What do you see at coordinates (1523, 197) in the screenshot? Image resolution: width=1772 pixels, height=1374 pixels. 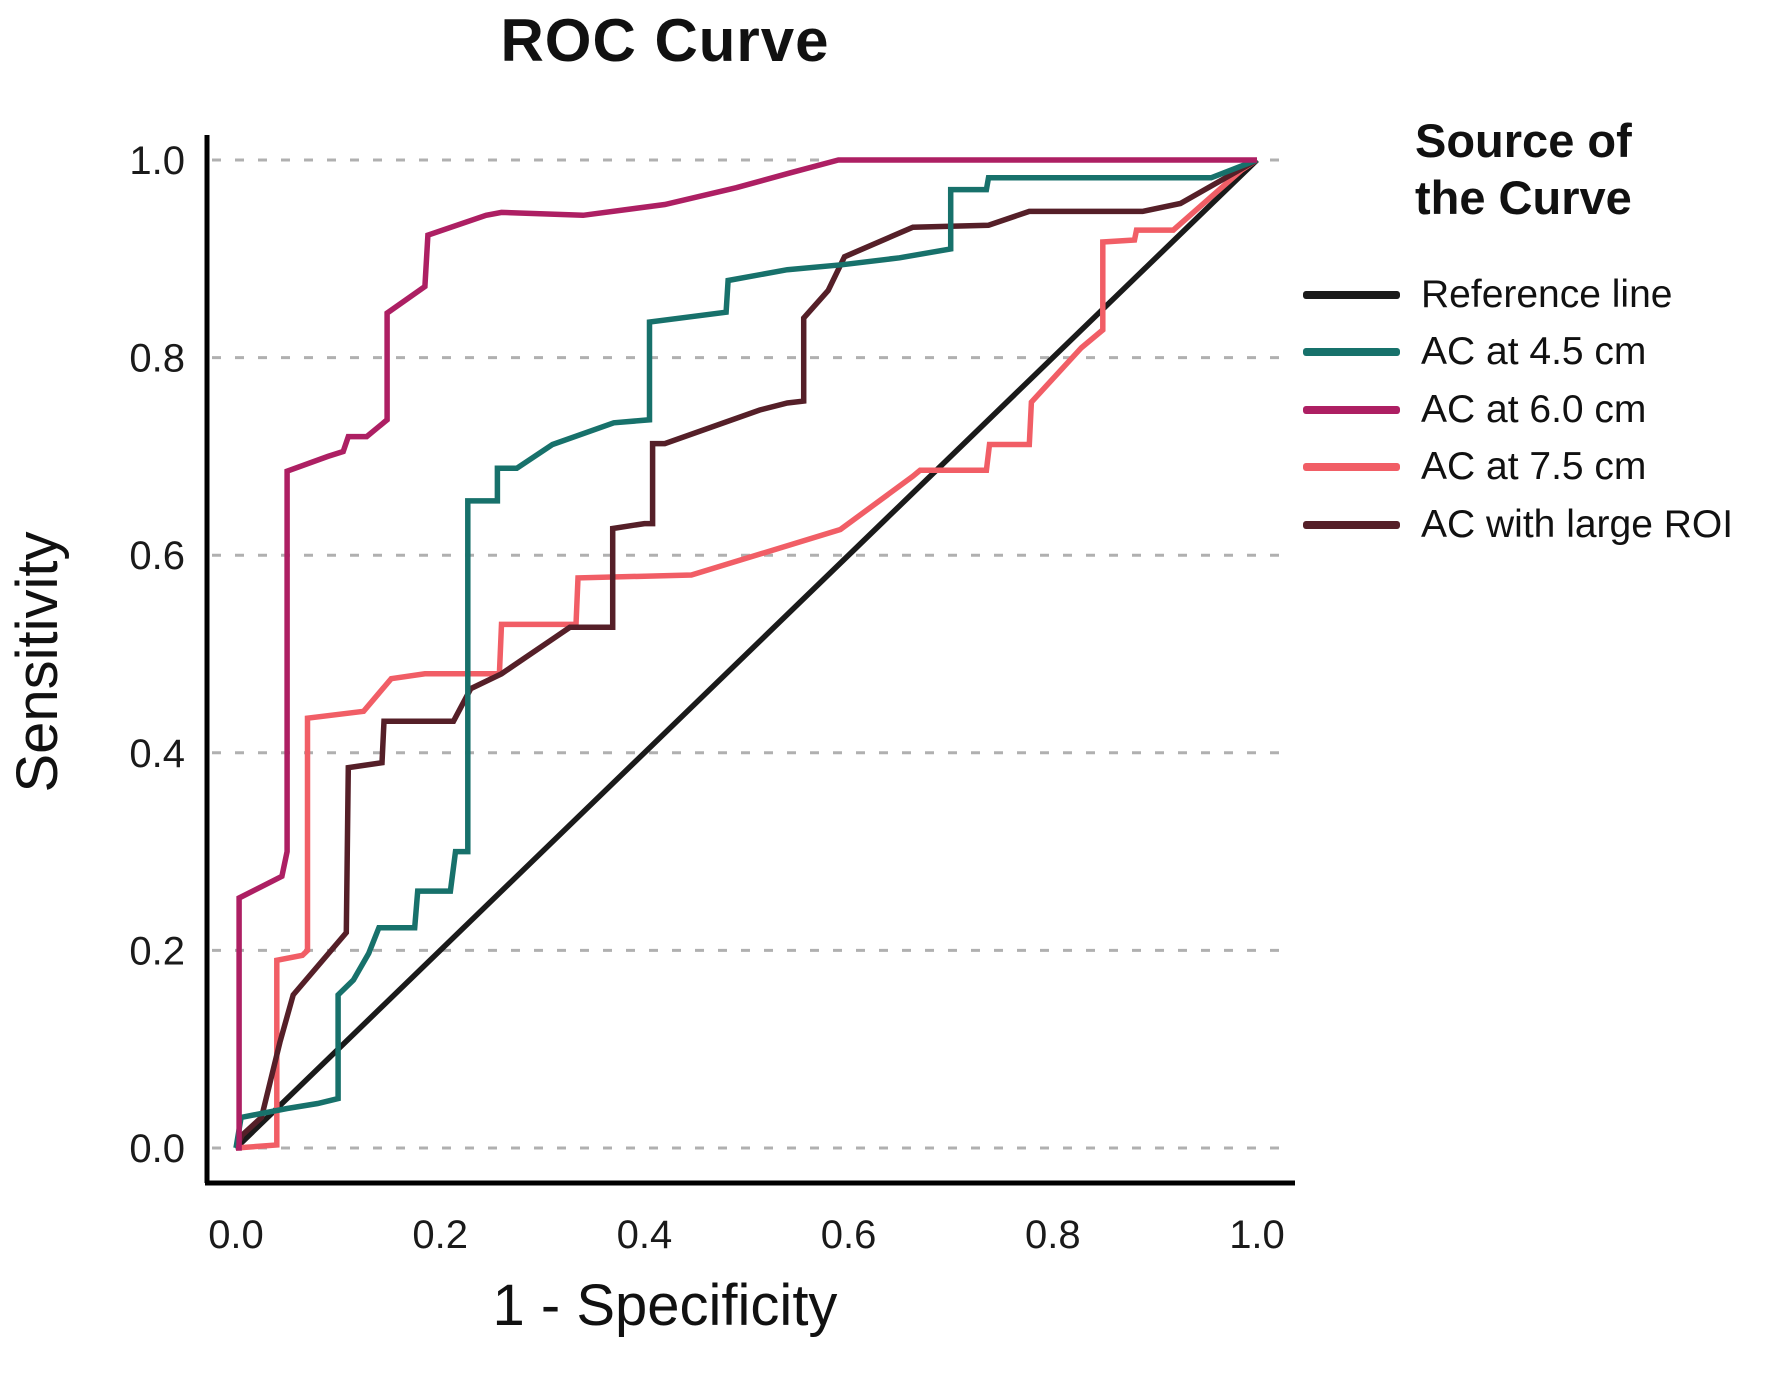 I see `legend-title-line-2: the Curve` at bounding box center [1523, 197].